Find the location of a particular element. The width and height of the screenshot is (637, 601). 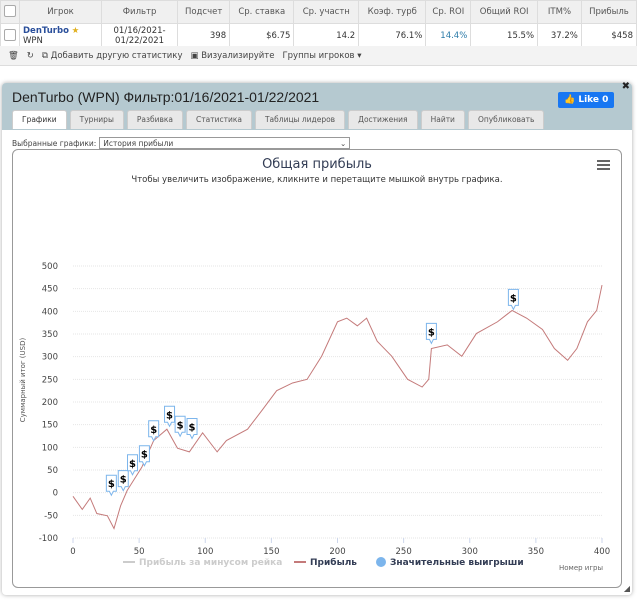

y-tick-label: 200 is located at coordinates (50, 403).